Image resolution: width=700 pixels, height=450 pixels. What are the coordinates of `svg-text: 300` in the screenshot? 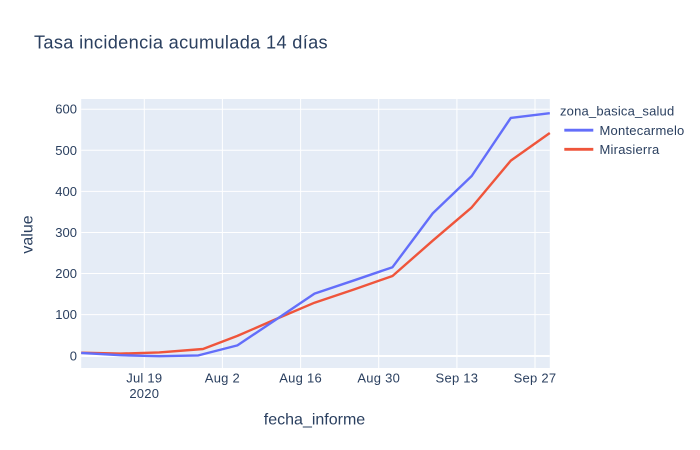 It's located at (66, 232).